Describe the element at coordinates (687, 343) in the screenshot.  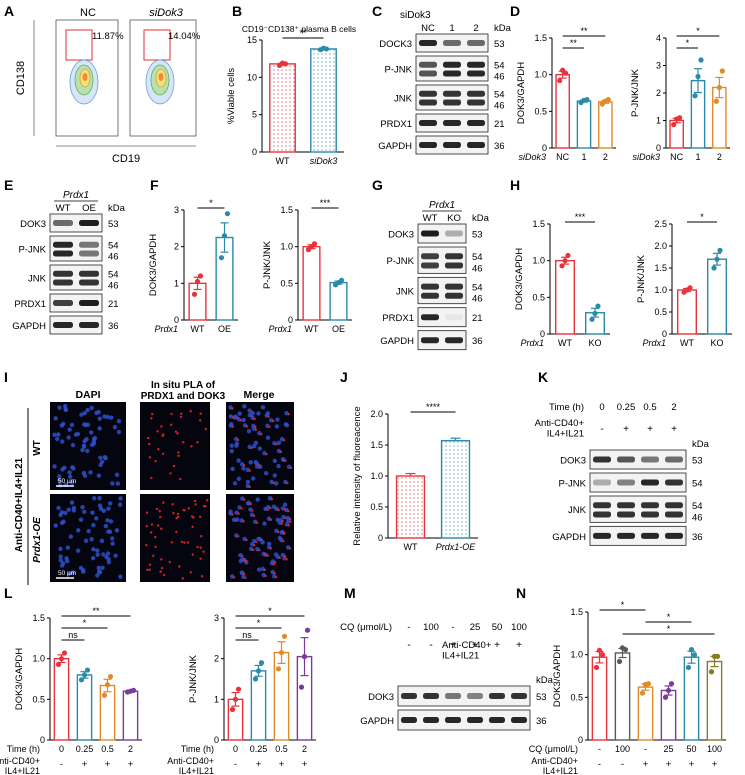
I see `x-tick-label: WT` at that location.